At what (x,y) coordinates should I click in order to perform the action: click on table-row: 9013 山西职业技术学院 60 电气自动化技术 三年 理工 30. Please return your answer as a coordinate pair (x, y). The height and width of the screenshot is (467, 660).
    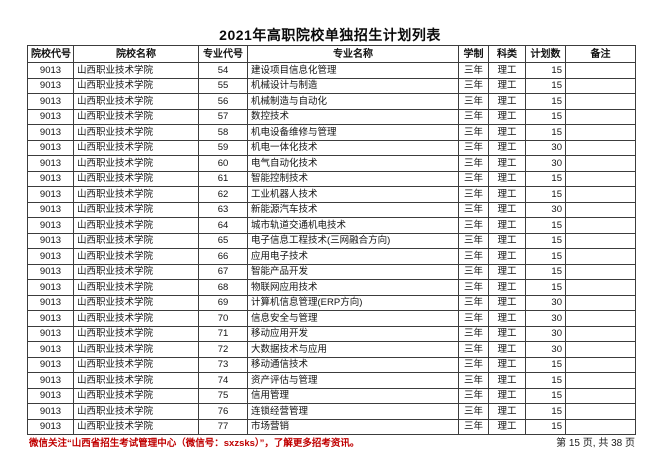
    Looking at the image, I should click on (331, 163).